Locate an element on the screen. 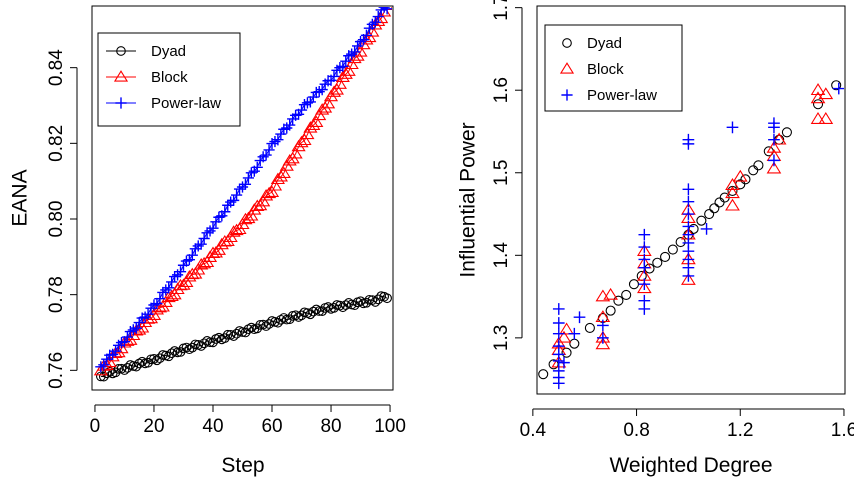 The image size is (854, 483). x-tick-label: 1.2 is located at coordinates (740, 430).